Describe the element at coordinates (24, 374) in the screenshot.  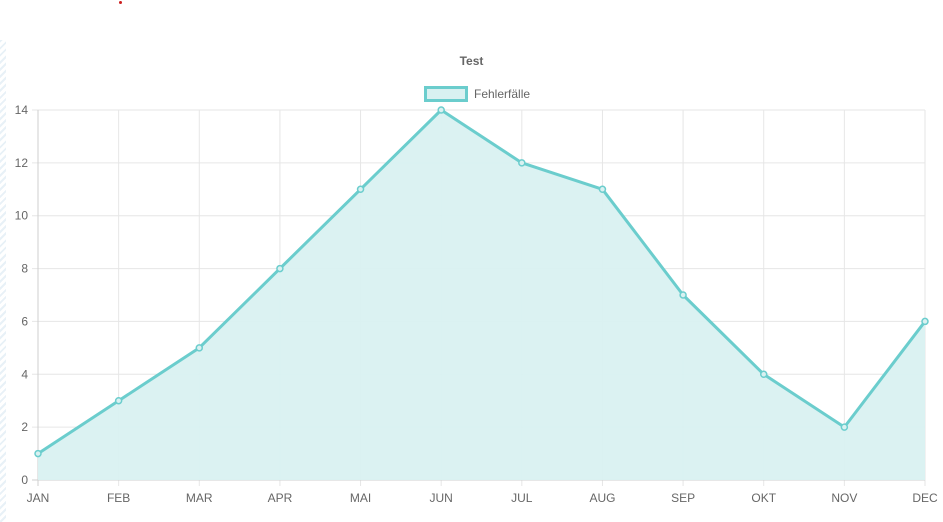
I see `y-tick-label: 4` at that location.